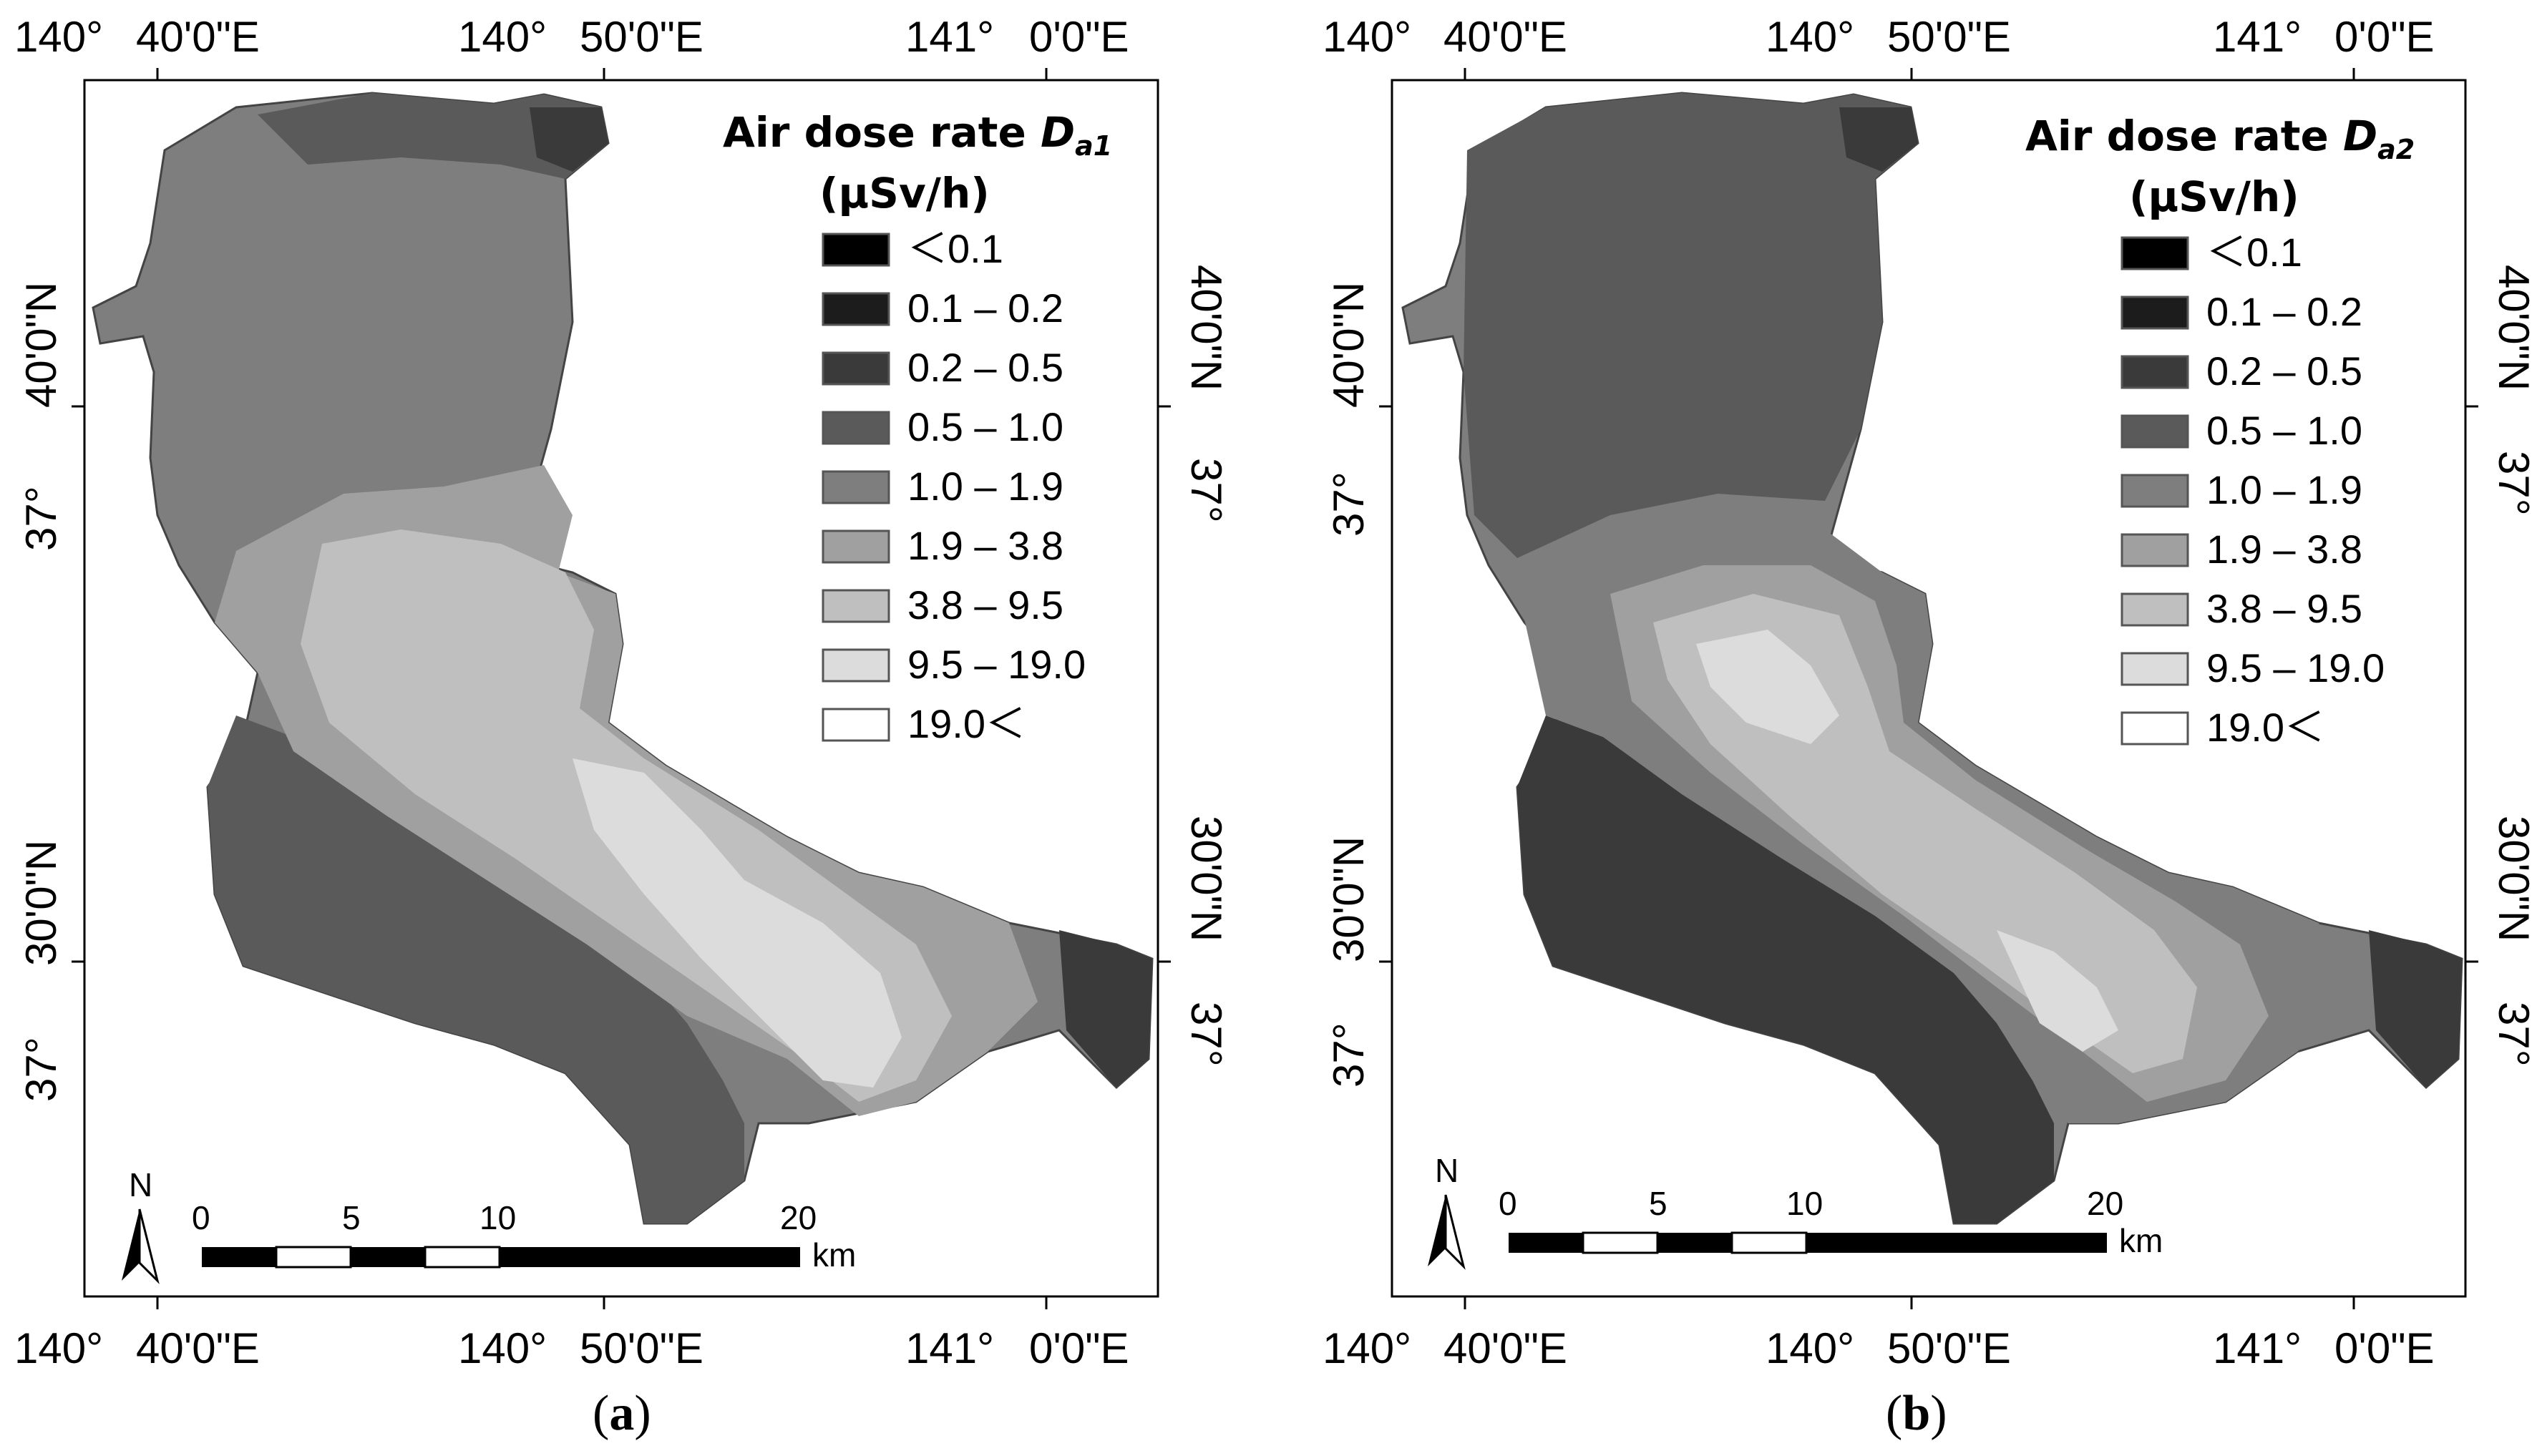 Image resolution: width=2532 pixels, height=1456 pixels. Describe the element at coordinates (1206, 328) in the screenshot. I see `lat-label-right-min: 40'0"N` at that location.